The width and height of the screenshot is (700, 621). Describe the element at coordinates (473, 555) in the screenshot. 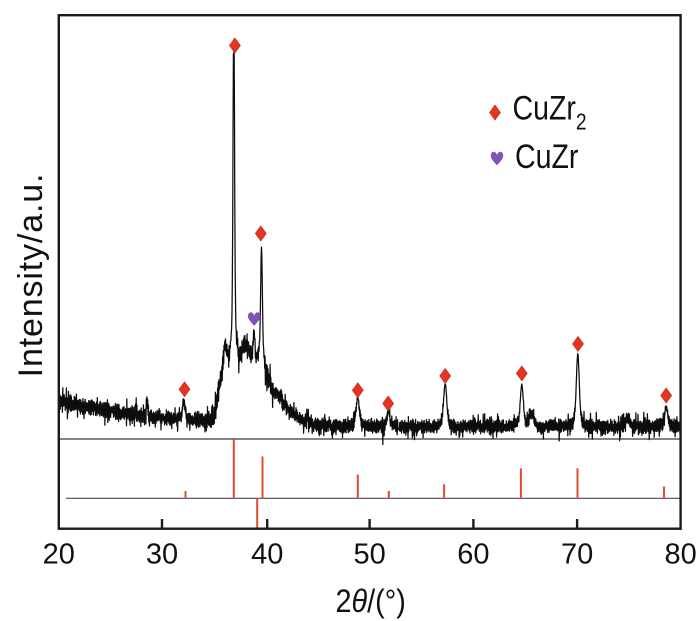

I see `svg-text: 60` at that location.